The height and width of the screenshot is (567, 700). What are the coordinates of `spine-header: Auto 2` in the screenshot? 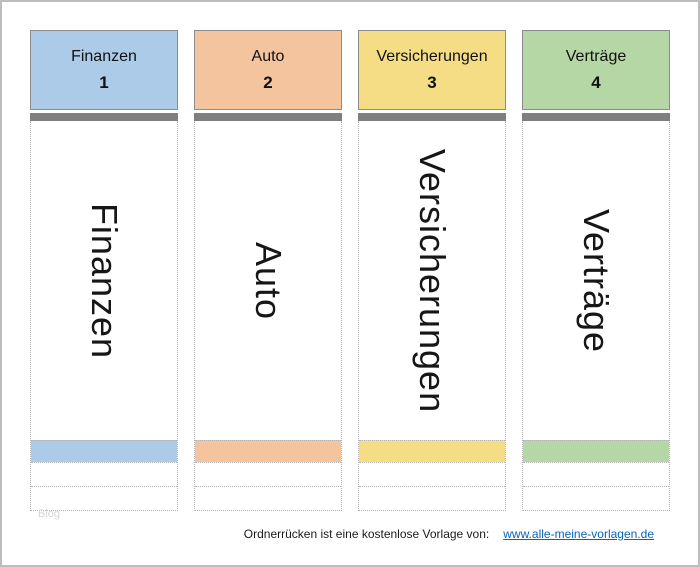 It's located at (268, 70).